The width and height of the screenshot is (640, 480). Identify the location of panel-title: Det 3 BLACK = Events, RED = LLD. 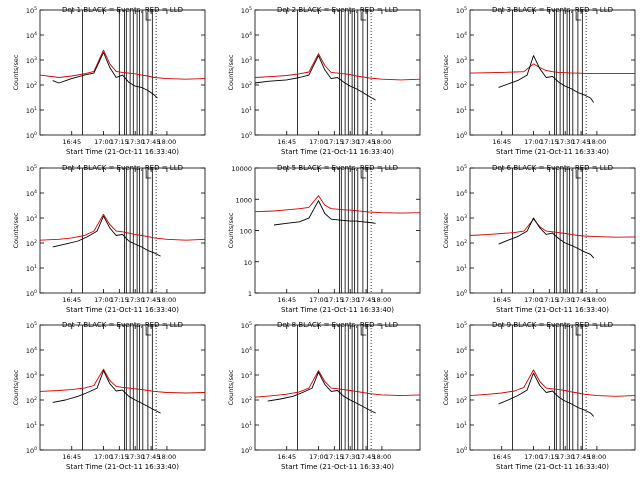
(552, 10).